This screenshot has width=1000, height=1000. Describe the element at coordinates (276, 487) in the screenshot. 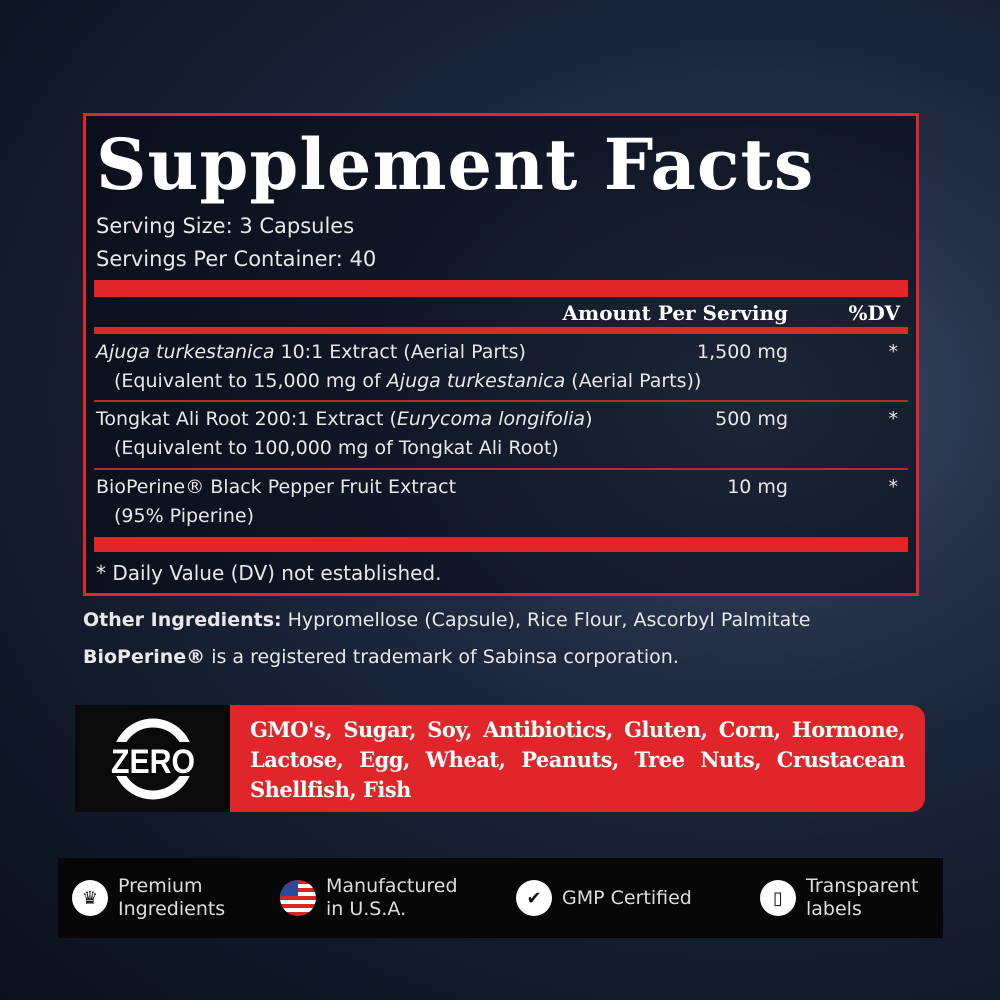

I see `ingredient-name: BioPerine® Black Pepper Fruit Extract` at that location.